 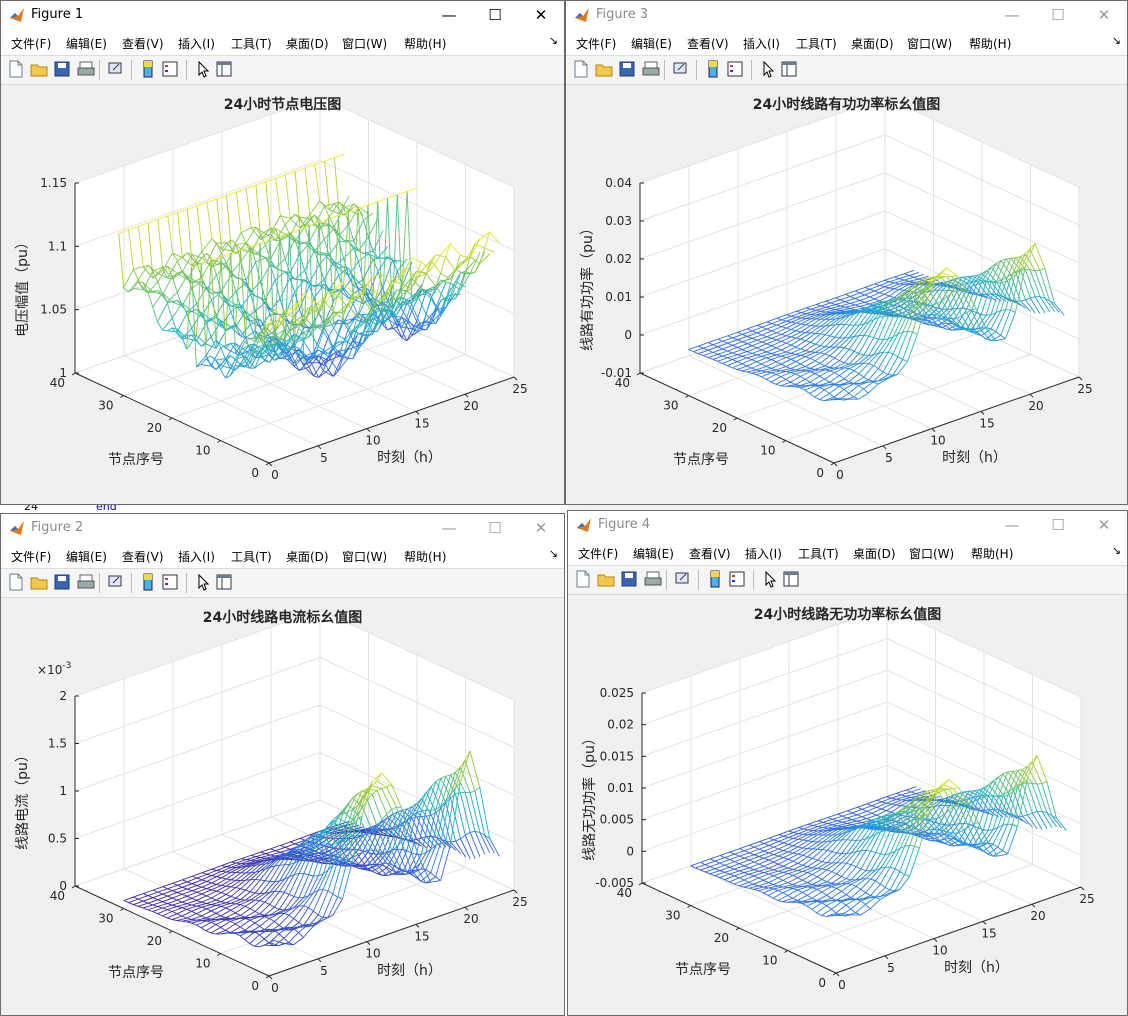 I want to click on title-bar: Figure 2— ☐ ✕, so click(x=282, y=528).